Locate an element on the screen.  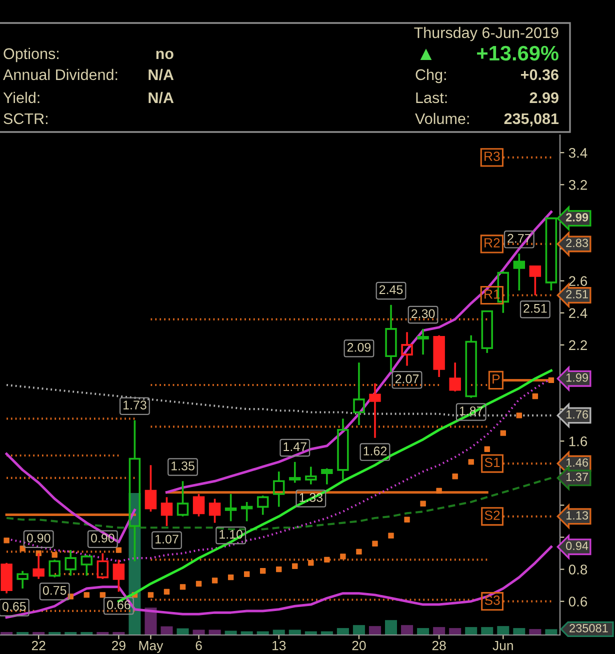
x-tick-label: 28 is located at coordinates (439, 645).